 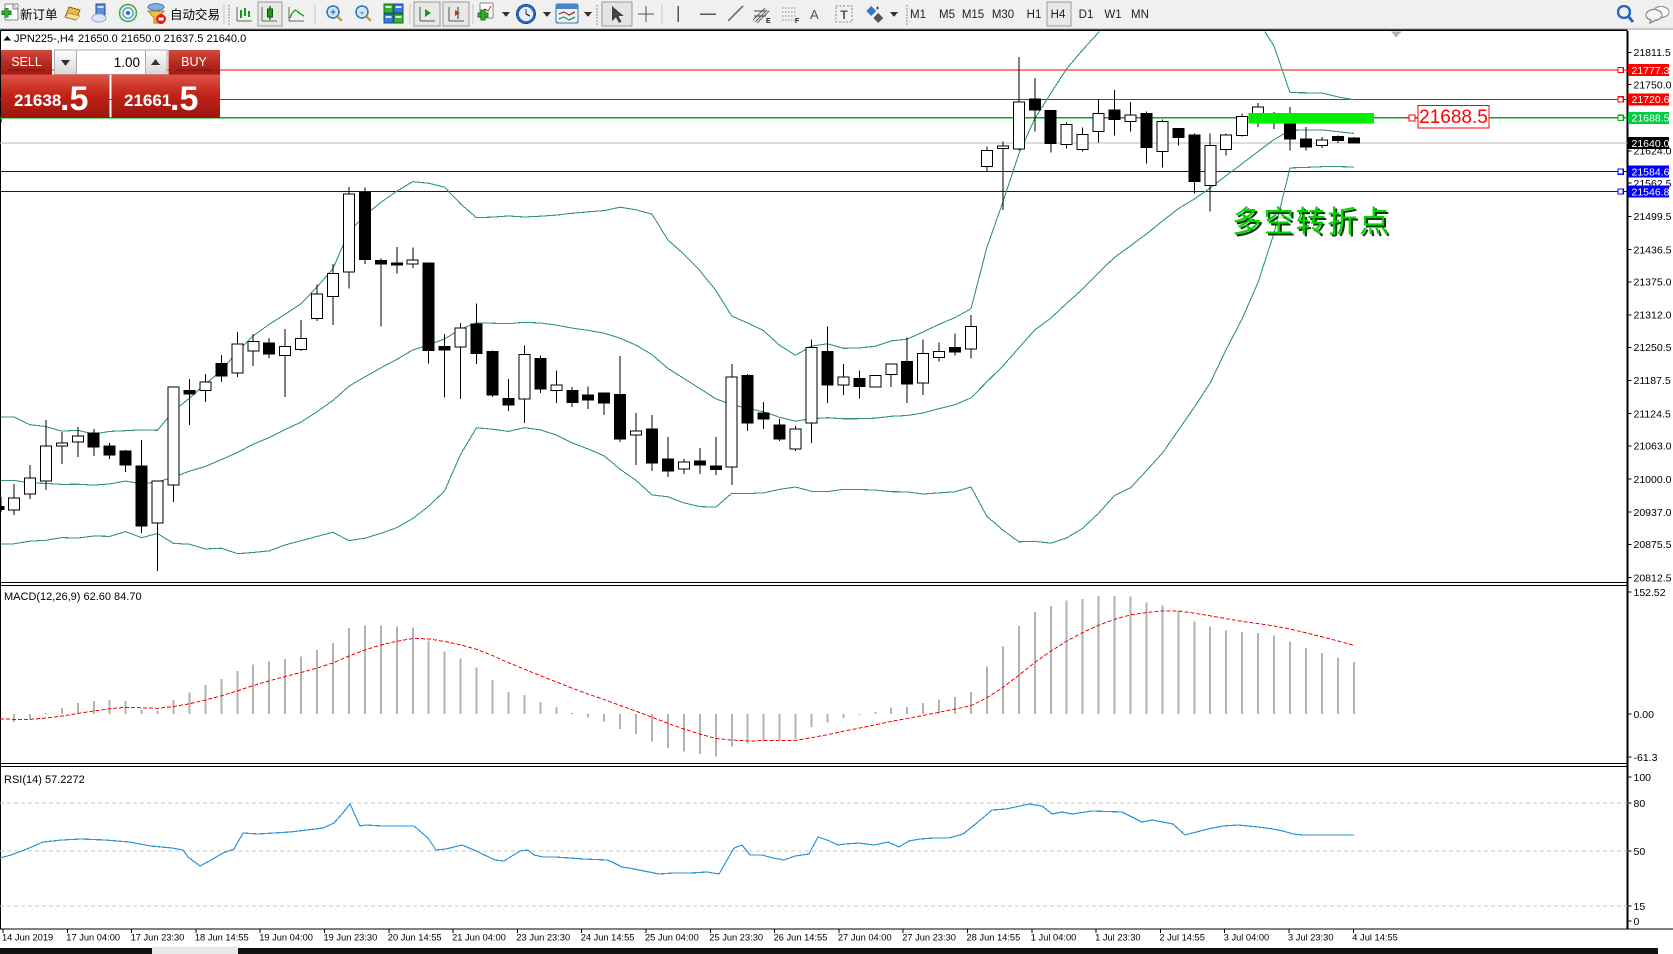 I want to click on svg-text: BUY, so click(x=194, y=62).